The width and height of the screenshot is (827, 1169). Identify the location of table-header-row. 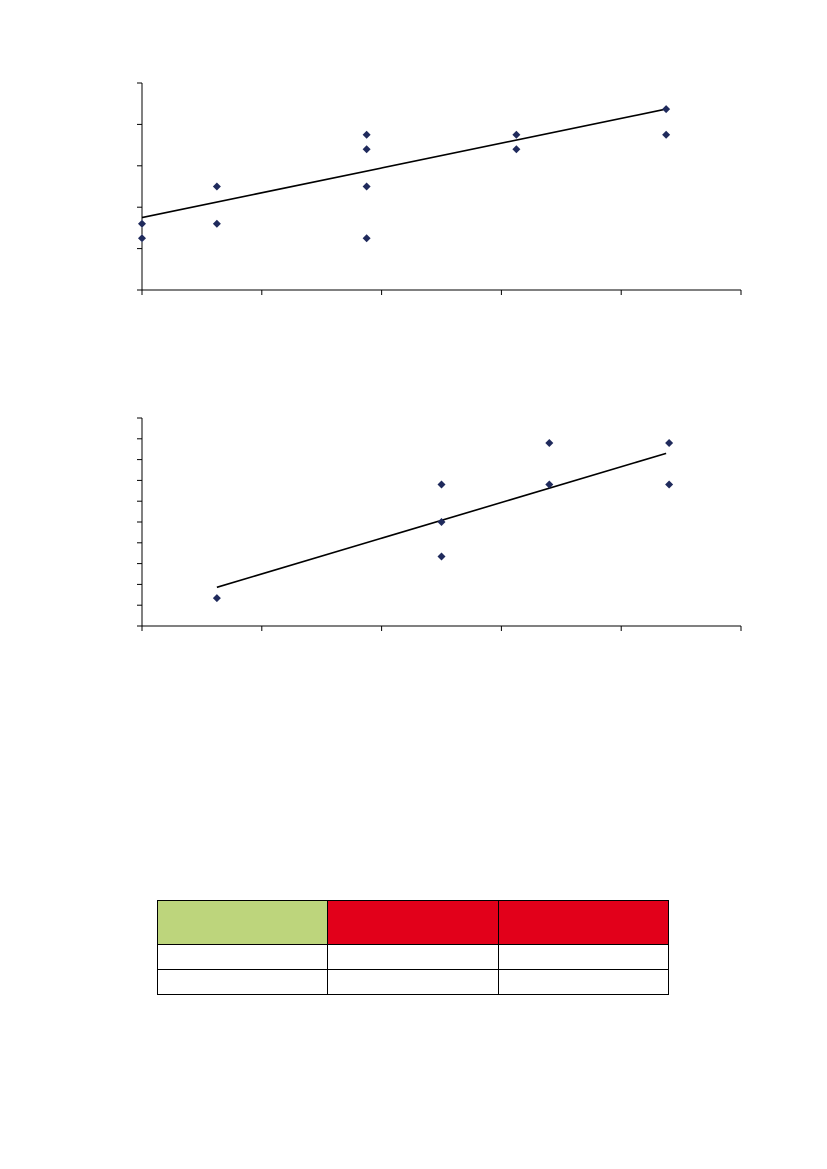
(413, 922).